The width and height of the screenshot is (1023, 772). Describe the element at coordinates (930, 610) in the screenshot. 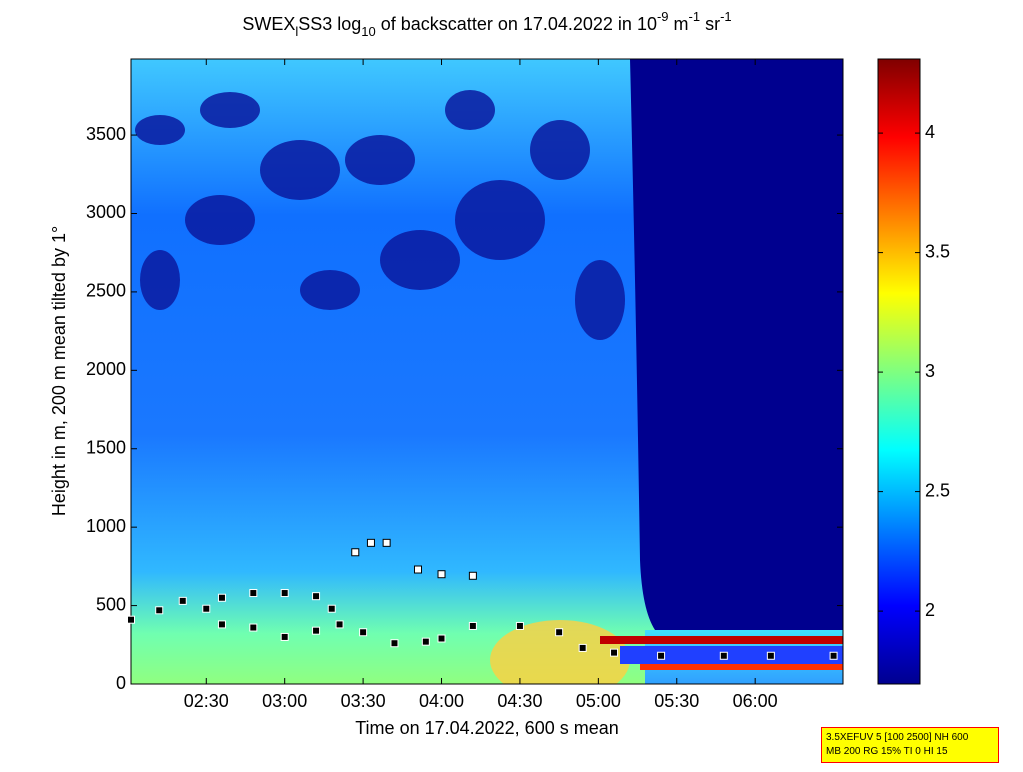

I see `colorbar-tick-label: 2` at that location.